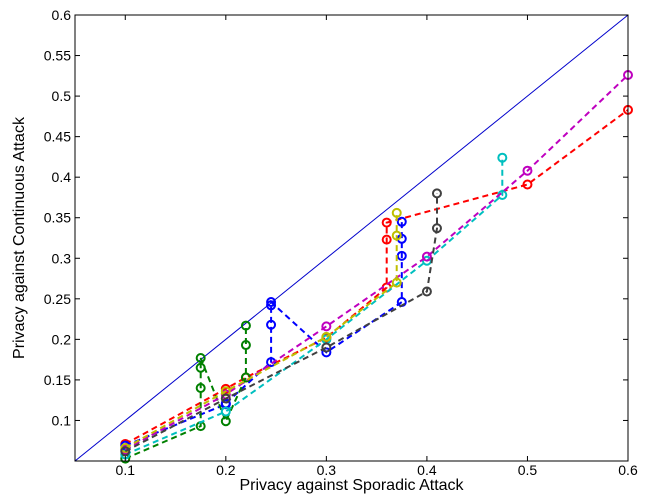 The width and height of the screenshot is (649, 494). I want to click on y-tick-label: 0.5, so click(62, 96).